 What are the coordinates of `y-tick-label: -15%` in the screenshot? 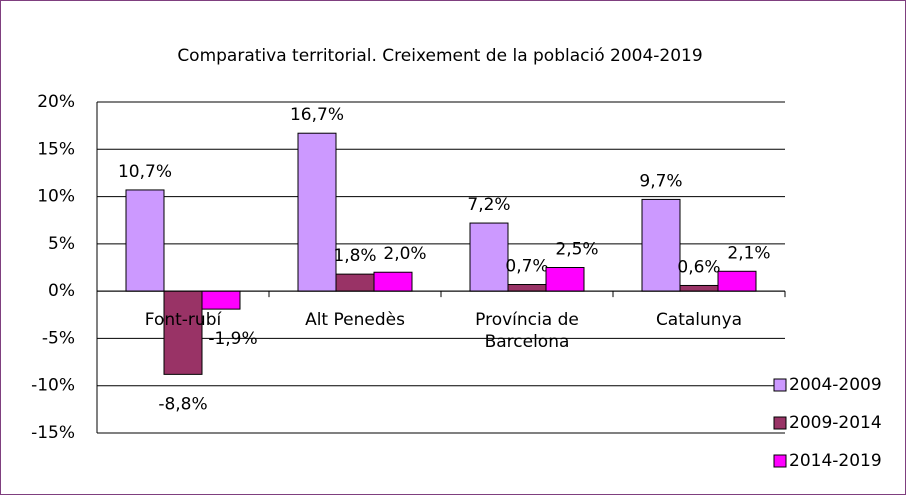 It's located at (53, 433).